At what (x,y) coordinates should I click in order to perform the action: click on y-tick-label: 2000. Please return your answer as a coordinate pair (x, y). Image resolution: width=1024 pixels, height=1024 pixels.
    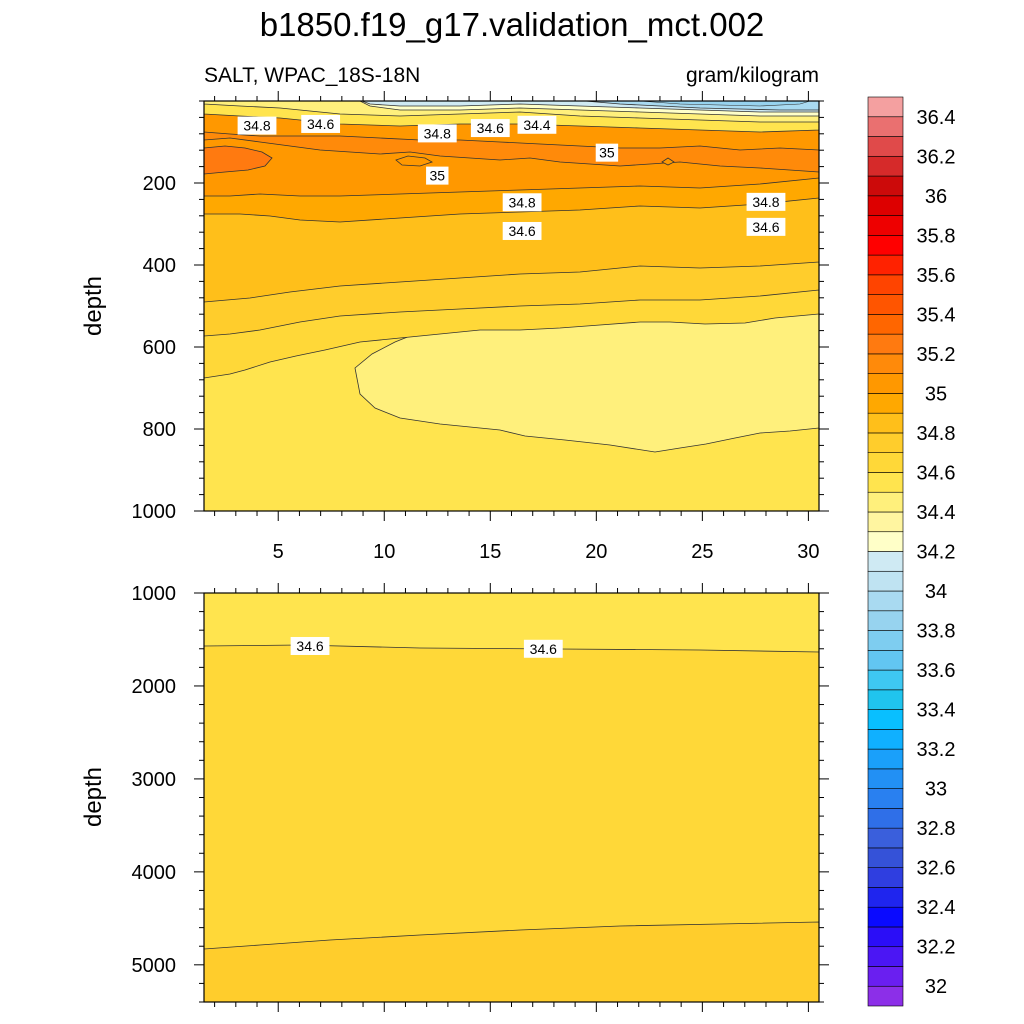
    Looking at the image, I should click on (154, 687).